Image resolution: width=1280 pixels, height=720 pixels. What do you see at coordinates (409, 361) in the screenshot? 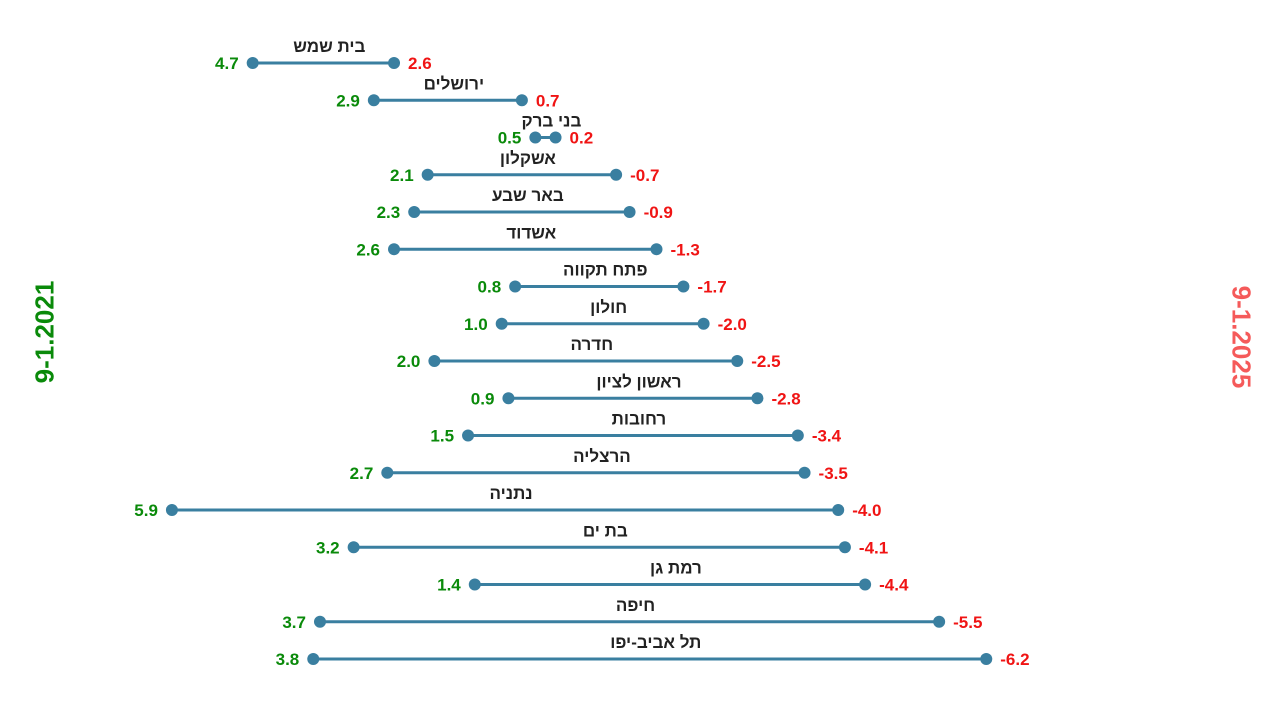
I see `start-value-label: 2.0` at bounding box center [409, 361].